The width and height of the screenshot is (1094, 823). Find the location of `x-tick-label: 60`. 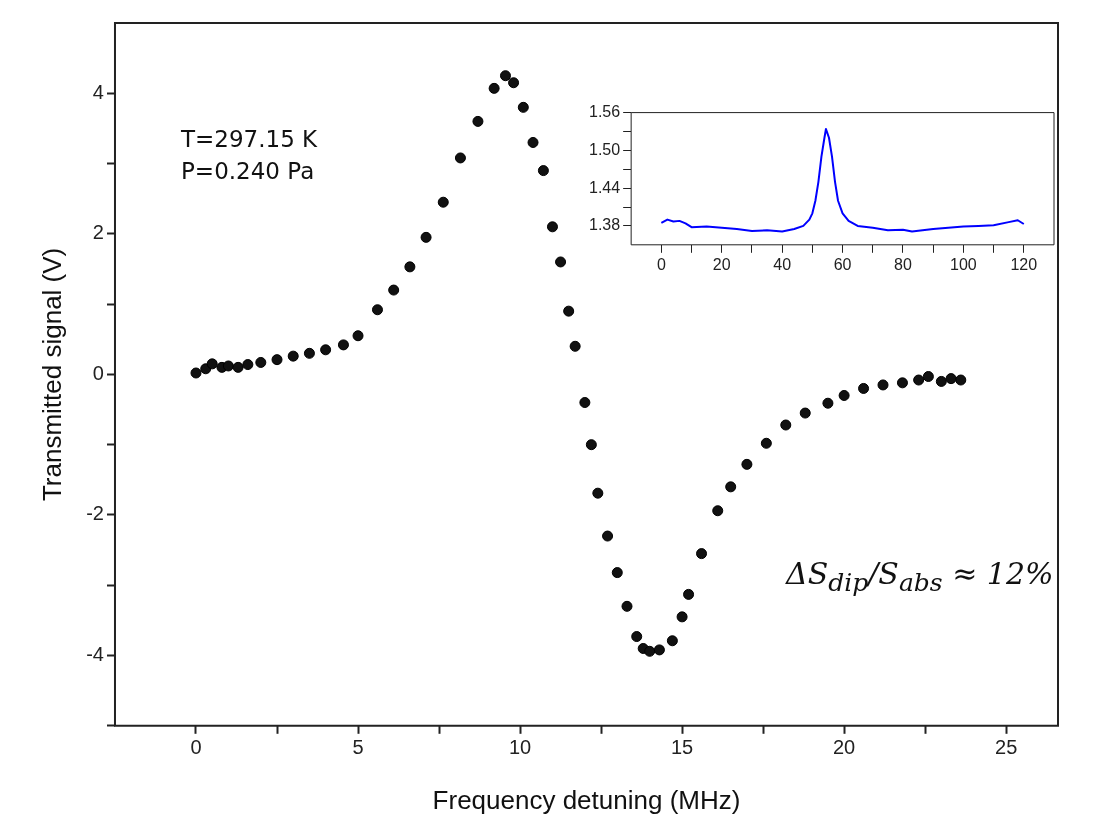

x-tick-label: 60 is located at coordinates (842, 264).